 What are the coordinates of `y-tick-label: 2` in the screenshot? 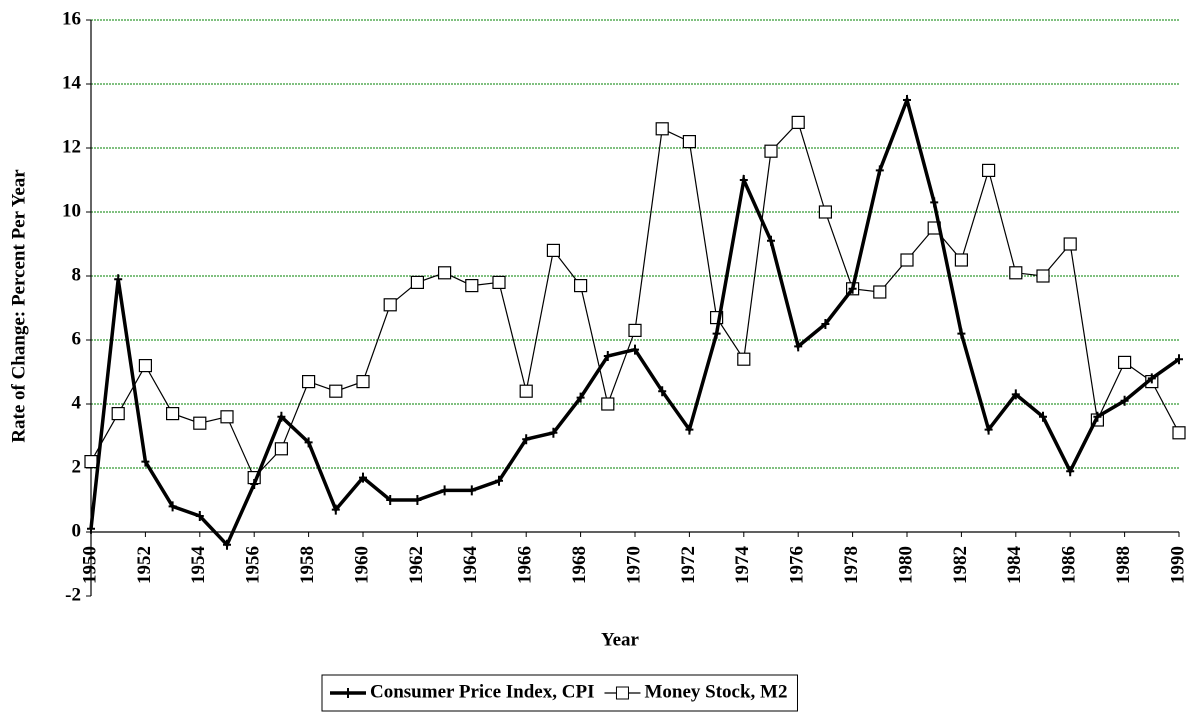 It's located at (77, 466).